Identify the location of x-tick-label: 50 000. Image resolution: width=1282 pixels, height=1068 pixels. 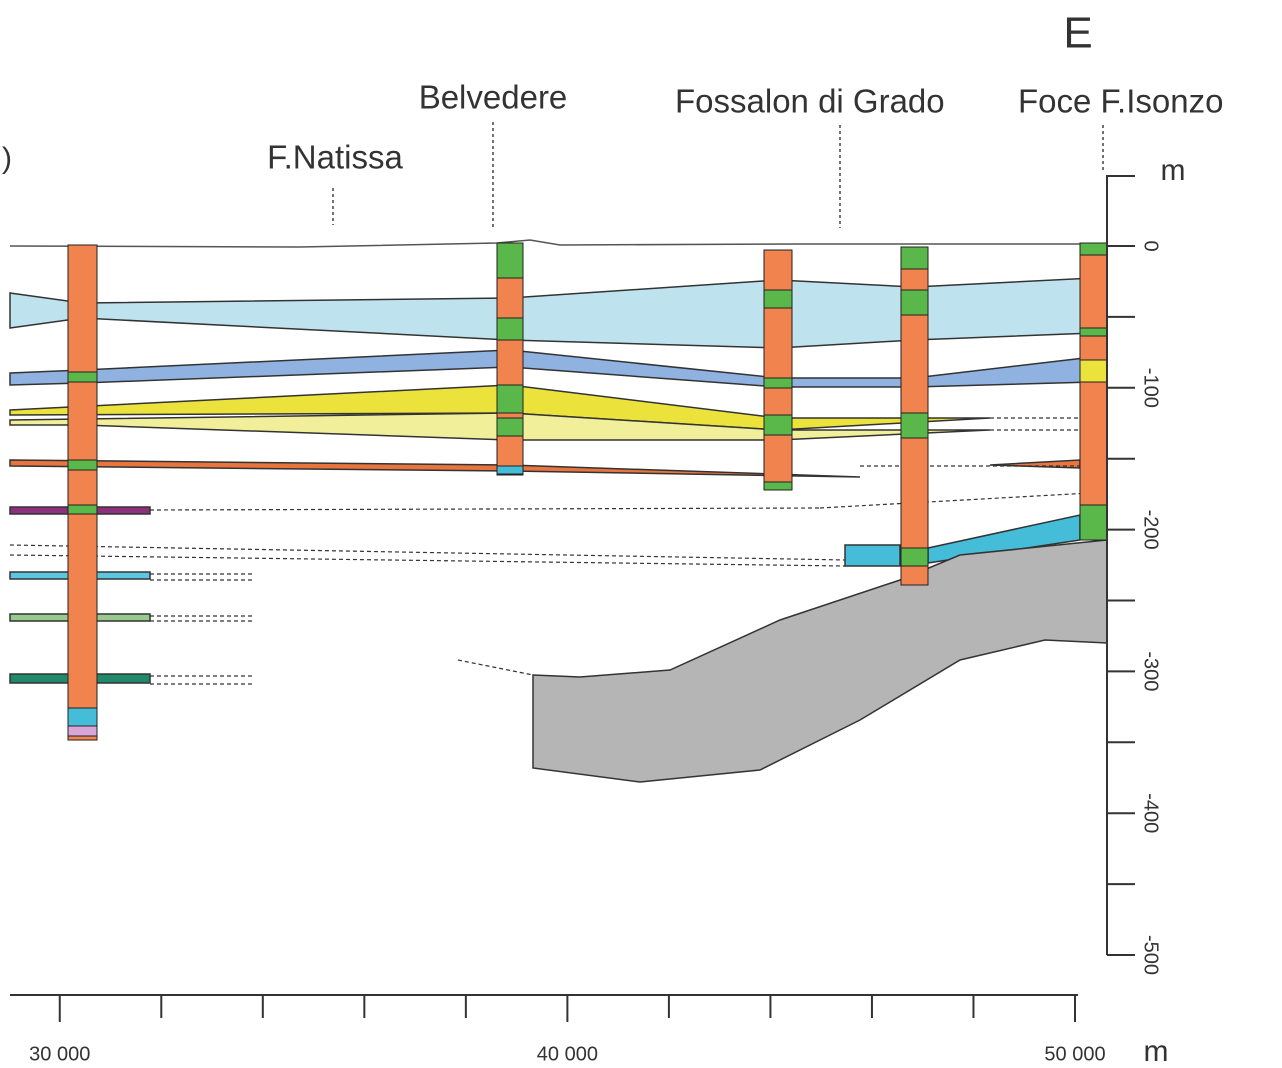
(1074, 1054).